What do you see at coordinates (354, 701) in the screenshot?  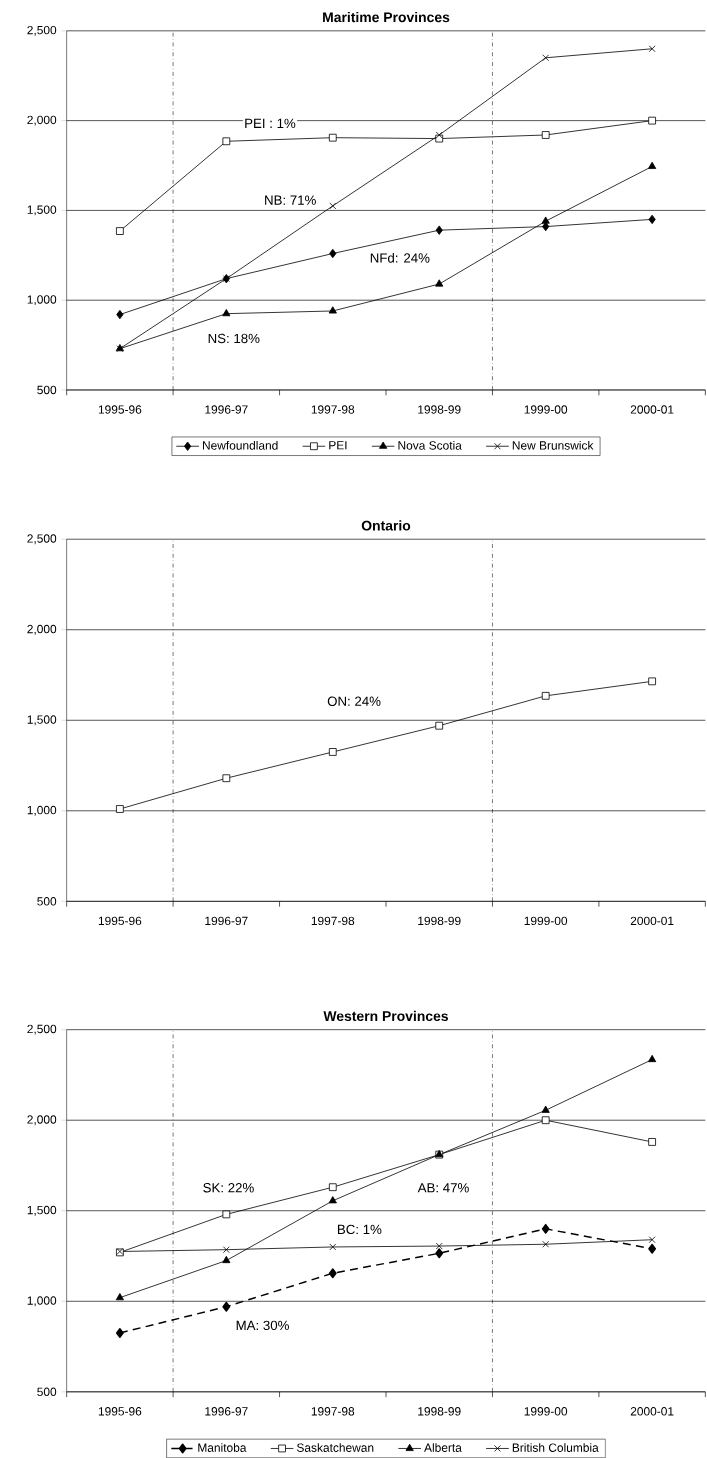 I see `annotation: ON: 24%` at bounding box center [354, 701].